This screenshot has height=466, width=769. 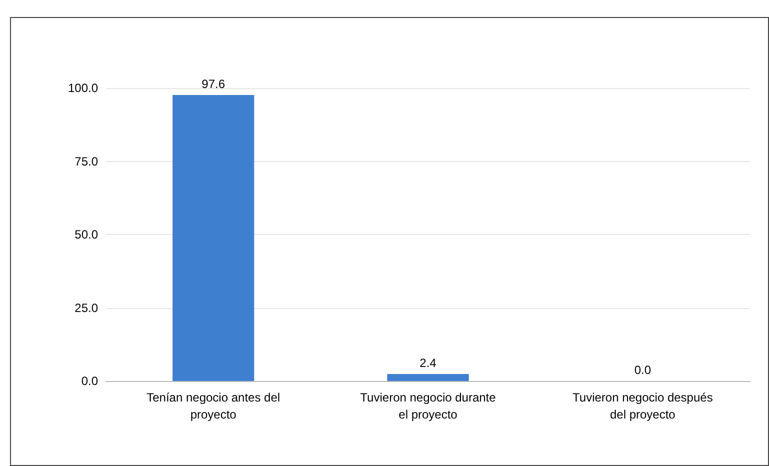 I want to click on data-label: 97.6, so click(x=214, y=84).